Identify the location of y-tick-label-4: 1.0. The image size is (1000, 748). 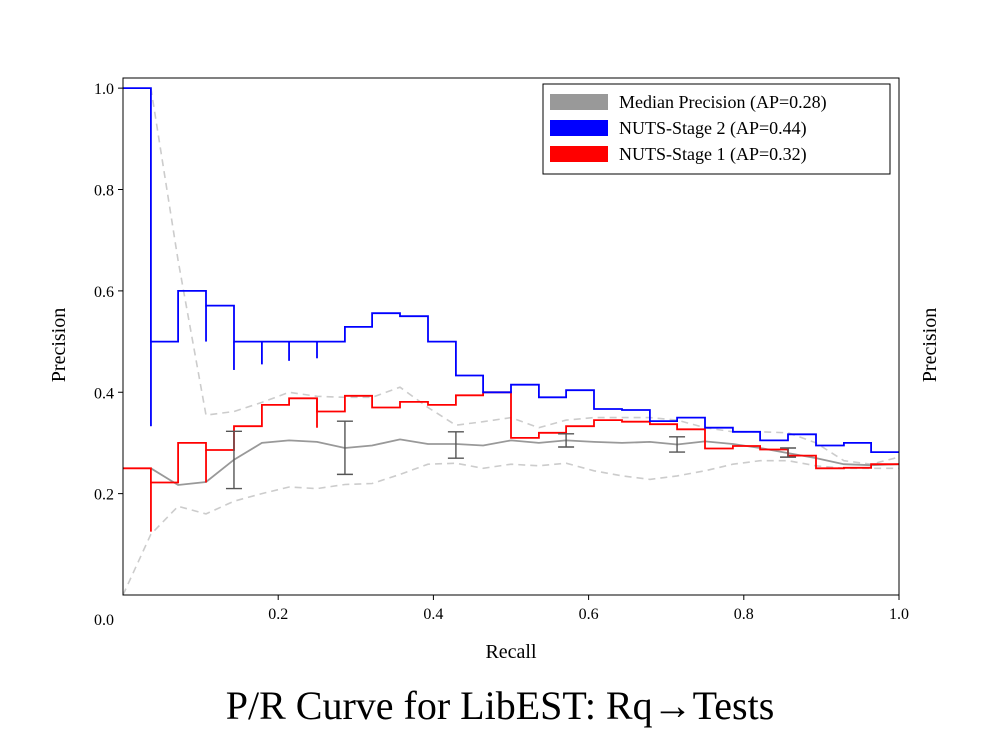
(104, 89).